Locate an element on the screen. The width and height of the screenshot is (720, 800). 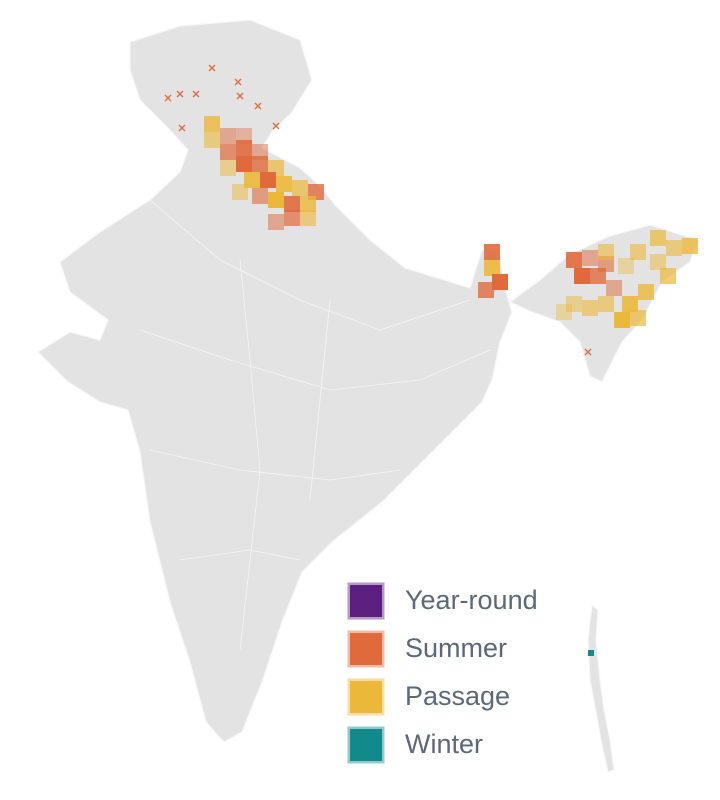
legend-label: Summer is located at coordinates (456, 648).